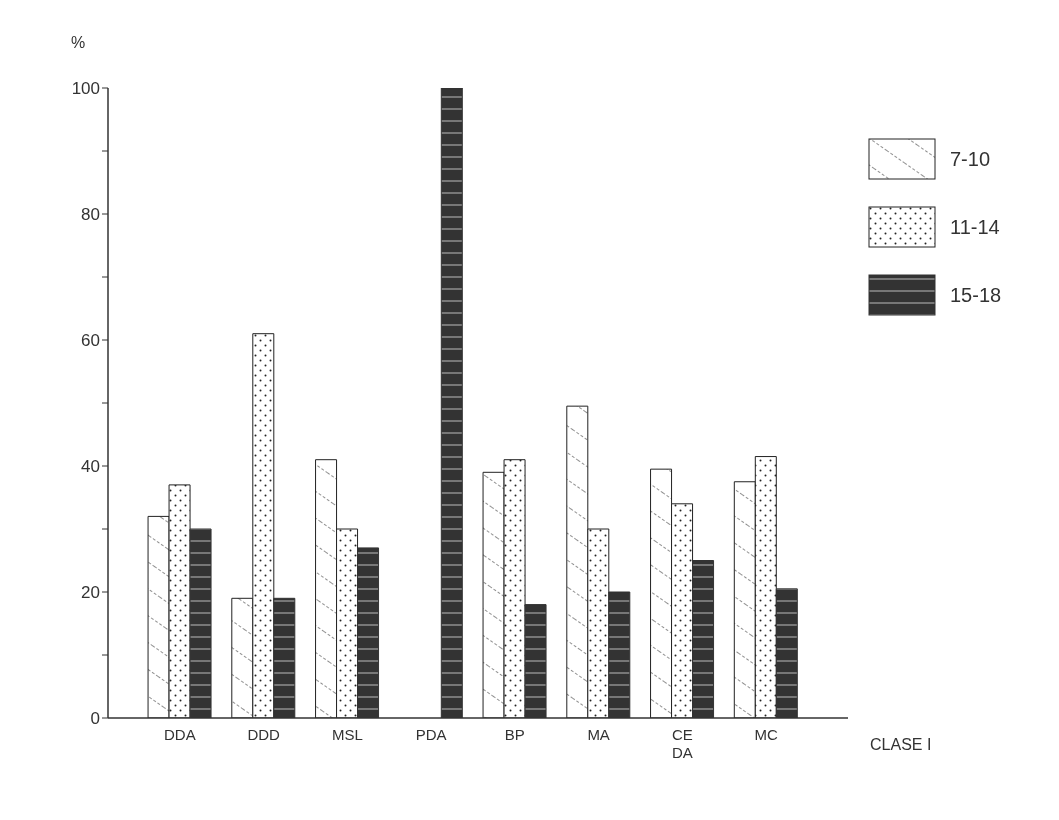 The height and width of the screenshot is (820, 1059). I want to click on y-tick-label: 80, so click(90, 215).